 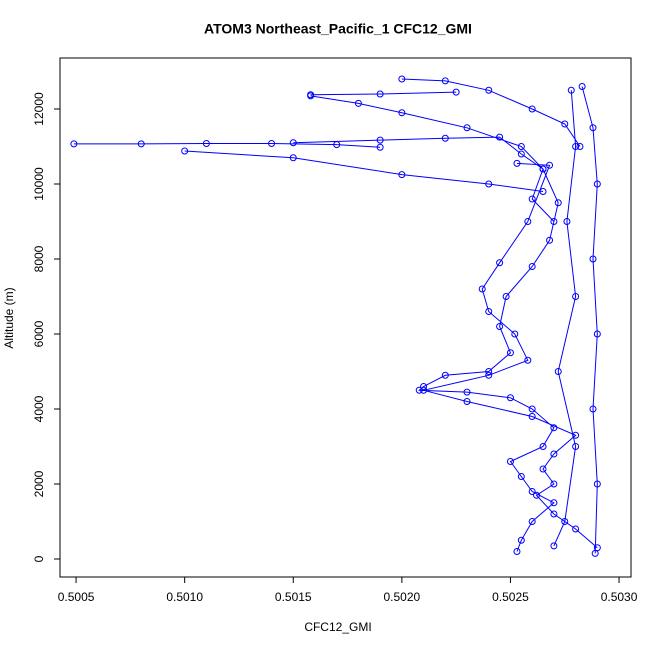 What do you see at coordinates (39, 258) in the screenshot?
I see `y-tick-label: 8000` at bounding box center [39, 258].